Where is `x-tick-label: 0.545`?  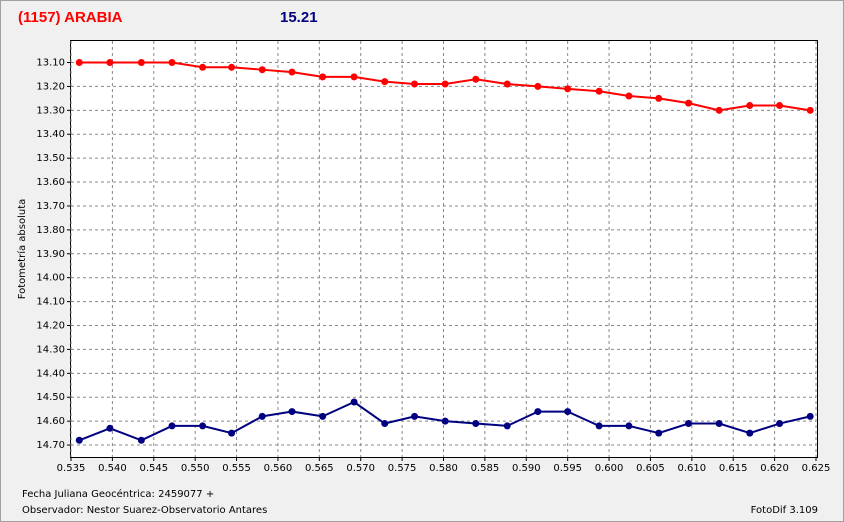
x-tick-label: 0.545 is located at coordinates (153, 468).